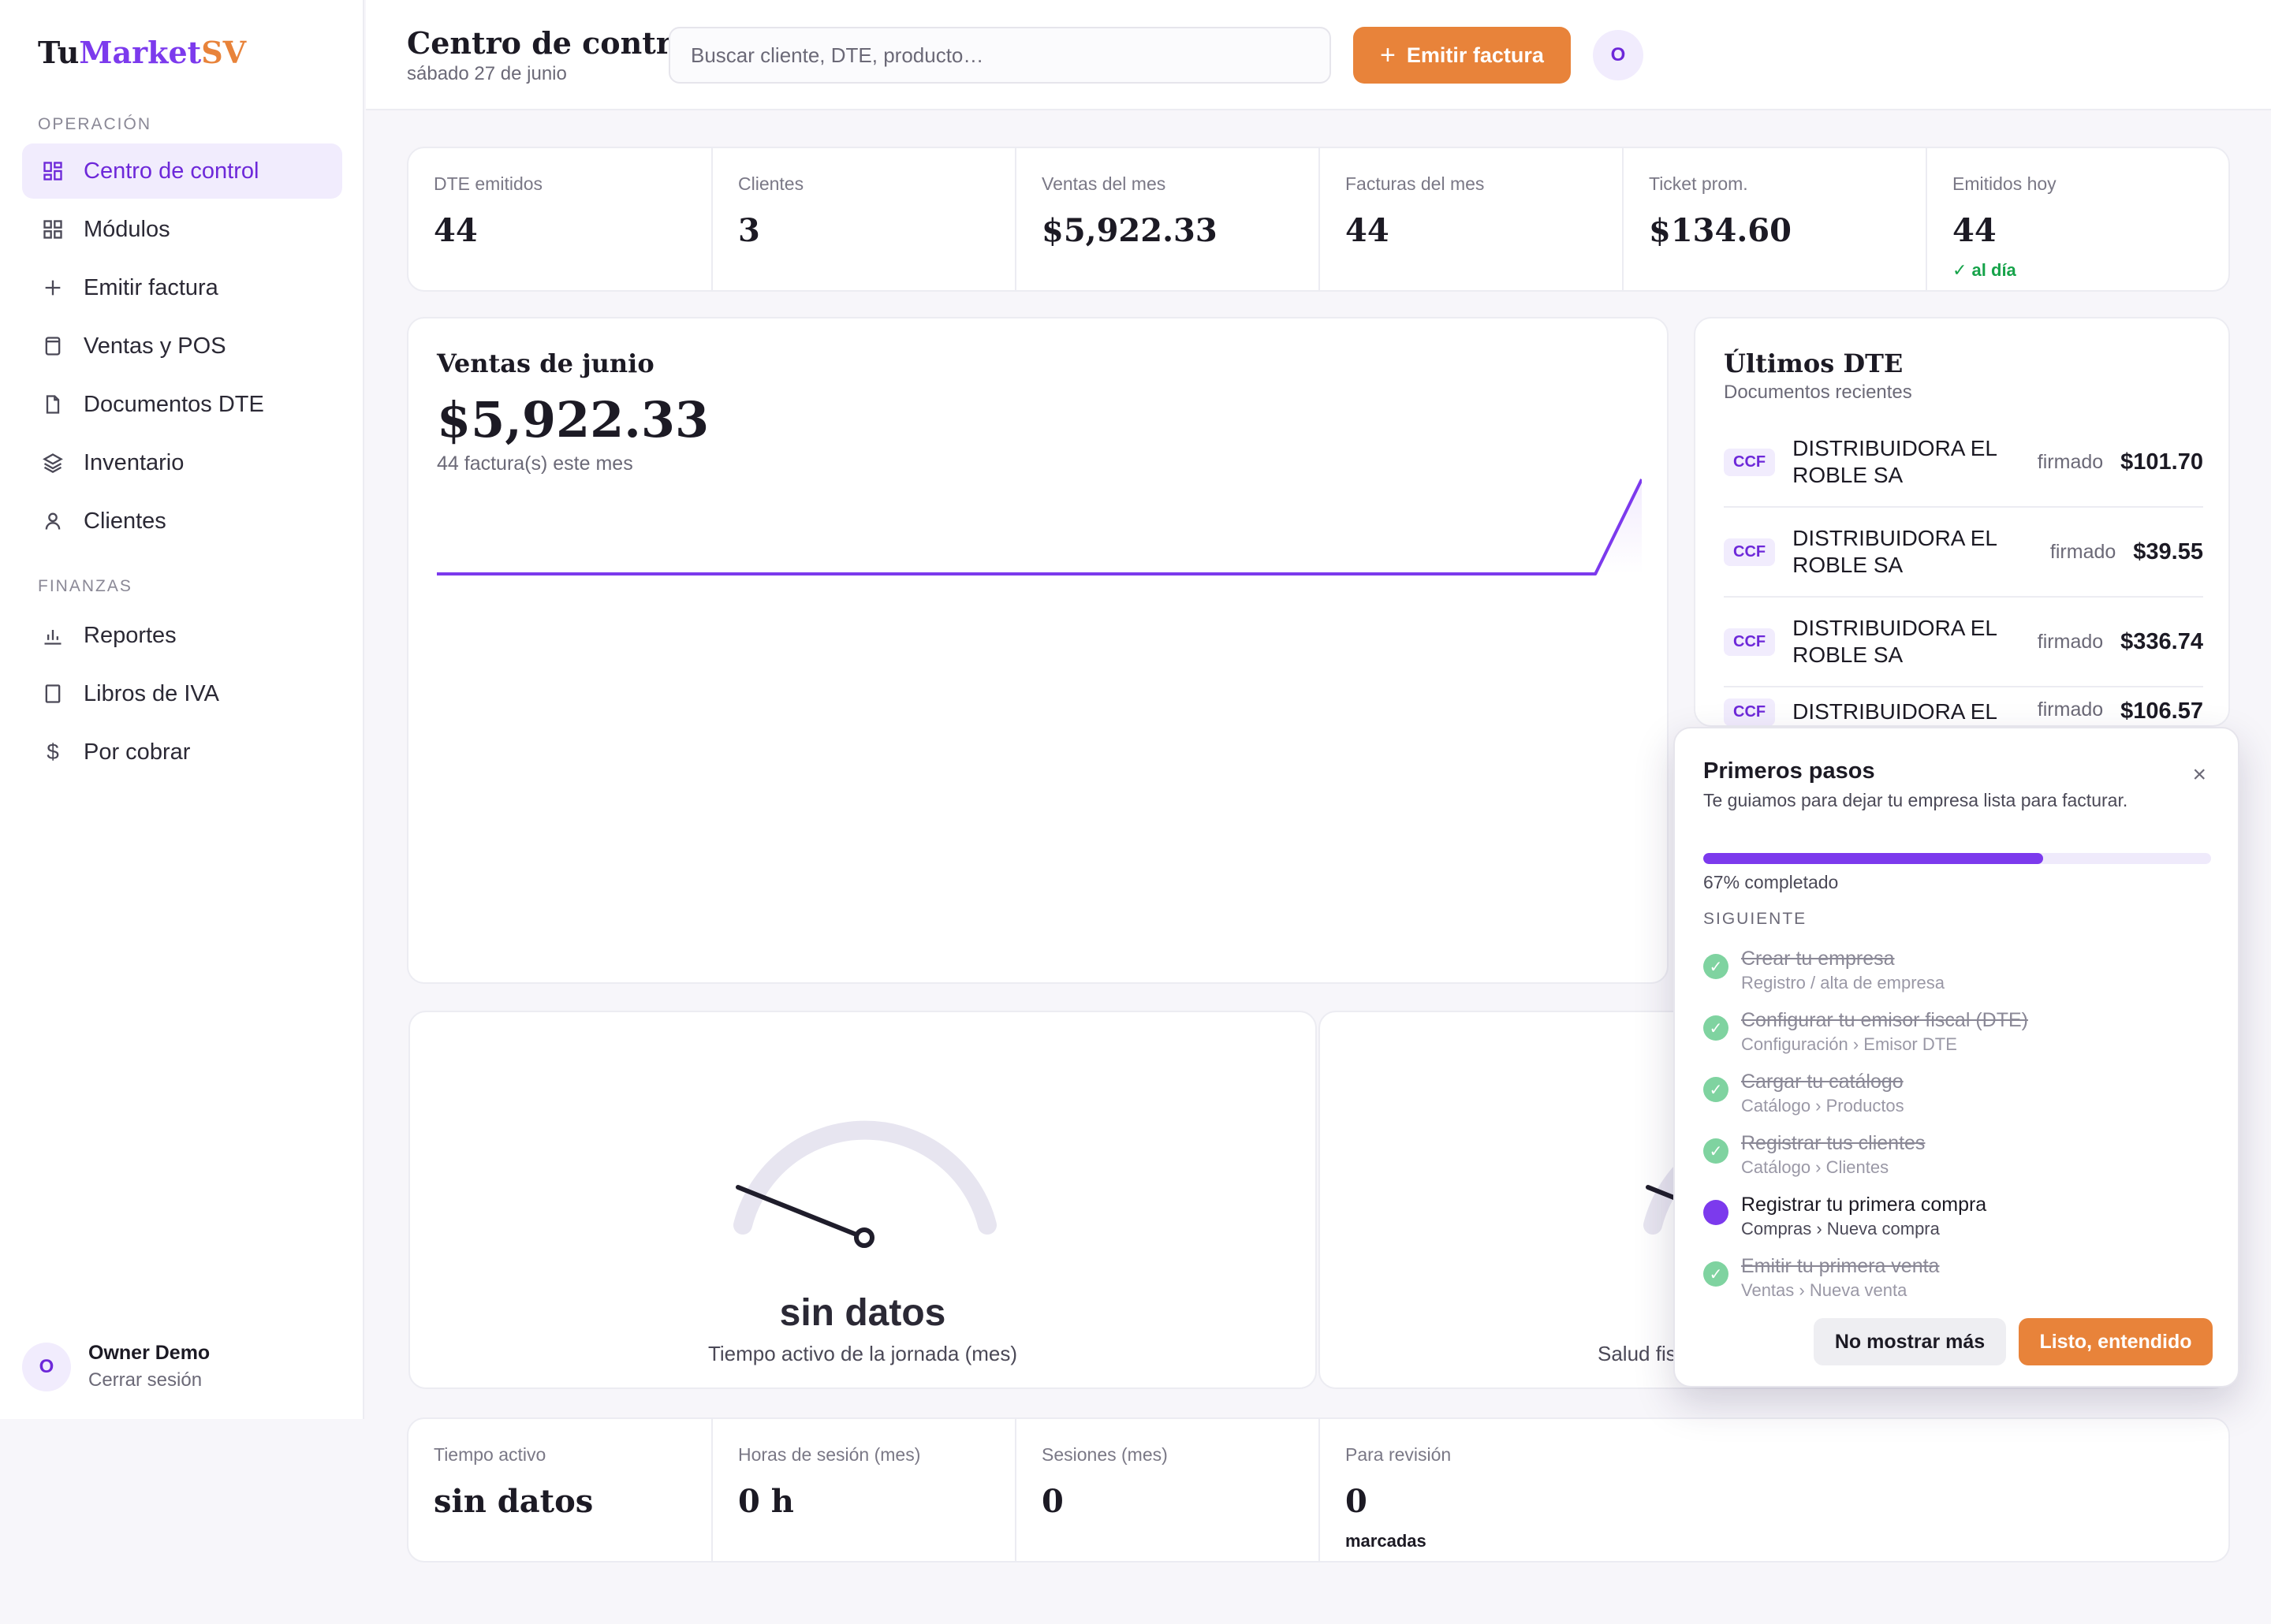  What do you see at coordinates (1789, 771) in the screenshot?
I see `onboarding-title: Primeros pasos` at bounding box center [1789, 771].